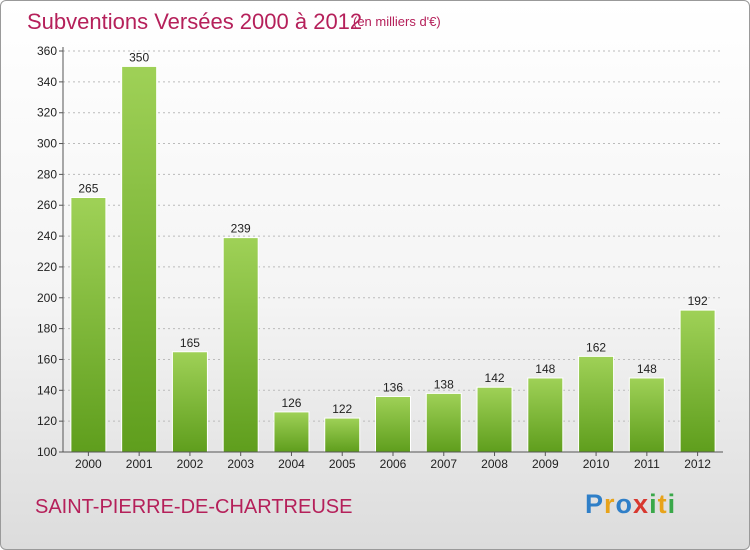 The width and height of the screenshot is (750, 550). What do you see at coordinates (647, 464) in the screenshot?
I see `x-tick-label: 2011` at bounding box center [647, 464].